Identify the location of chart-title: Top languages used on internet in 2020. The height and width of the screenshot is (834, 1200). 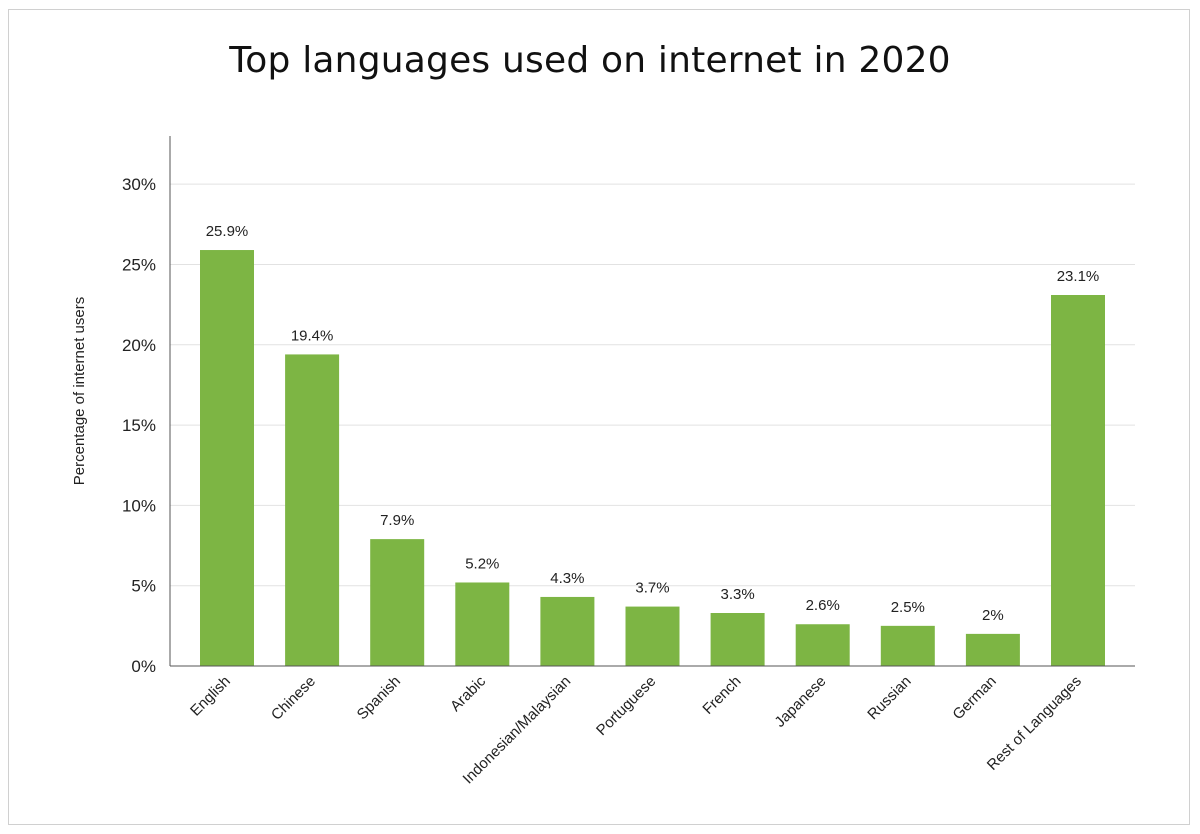
(590, 60).